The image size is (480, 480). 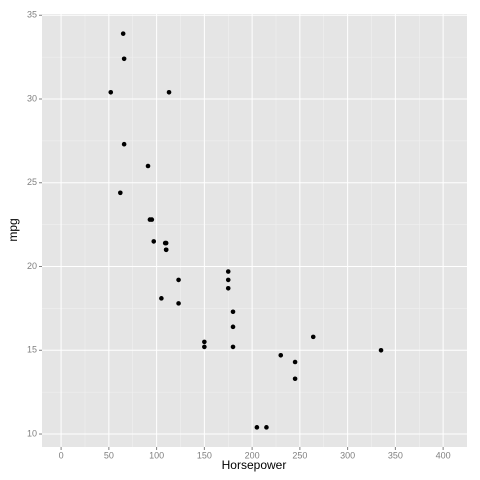 What do you see at coordinates (347, 455) in the screenshot?
I see `x-tick-label: 300` at bounding box center [347, 455].